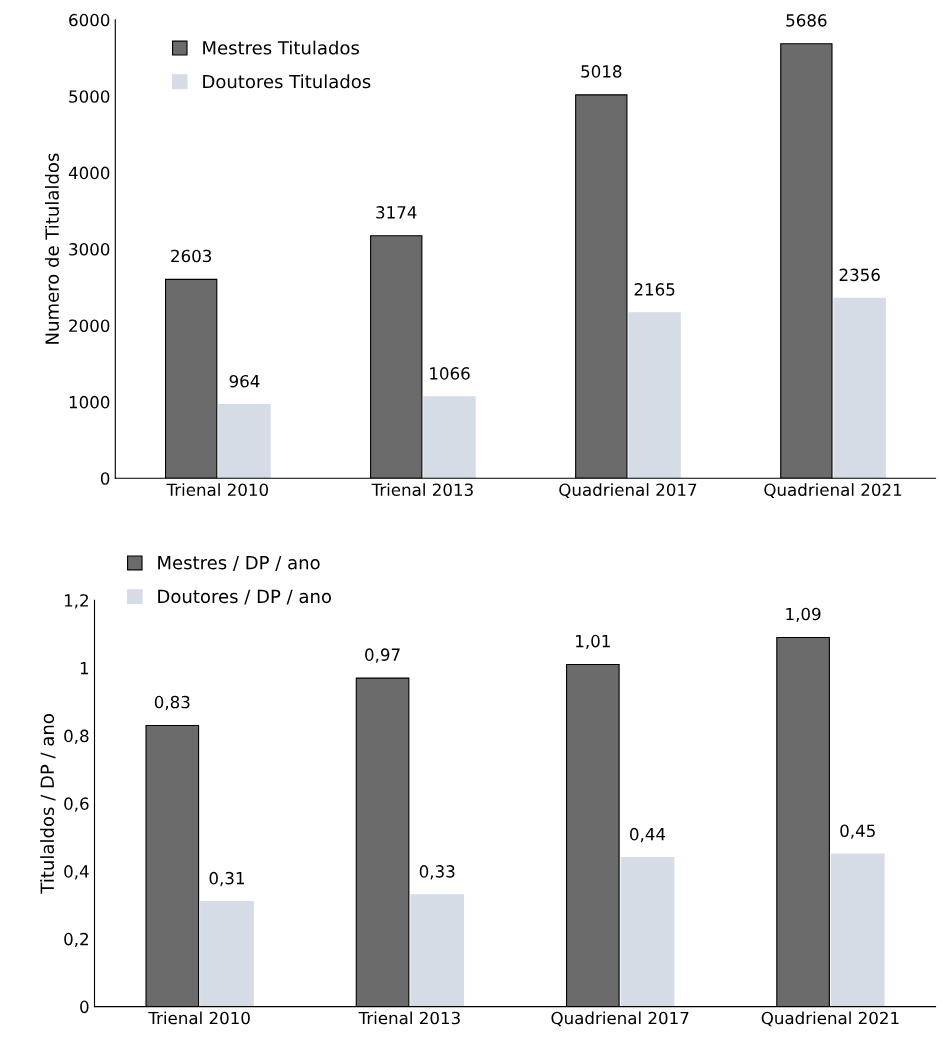 This screenshot has width=945, height=1042. Describe the element at coordinates (76, 804) in the screenshot. I see `y-tick-label: 0,6` at that location.